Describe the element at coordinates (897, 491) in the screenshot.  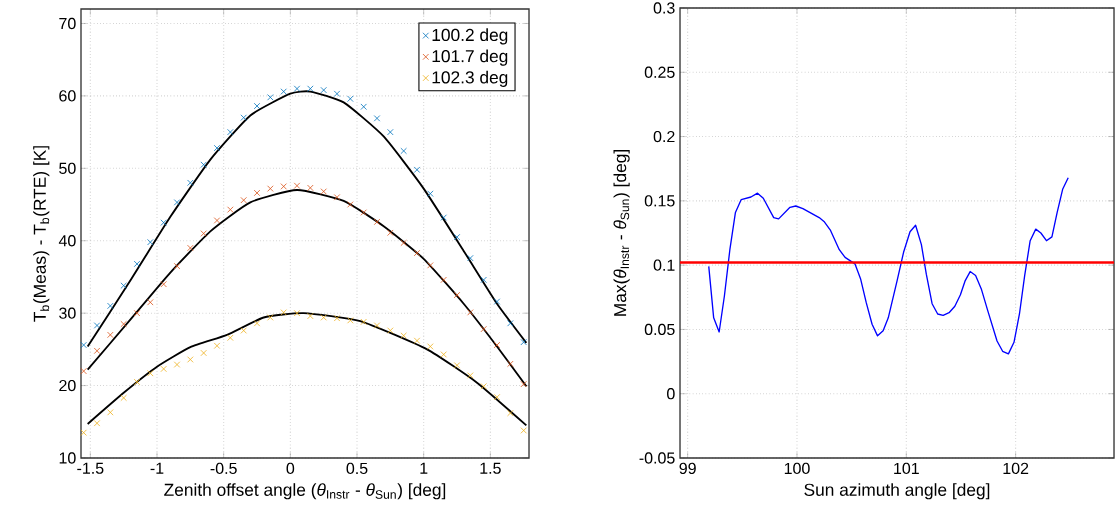
I see `x-axis-title: Sun azimuth angle [deg]` at that location.